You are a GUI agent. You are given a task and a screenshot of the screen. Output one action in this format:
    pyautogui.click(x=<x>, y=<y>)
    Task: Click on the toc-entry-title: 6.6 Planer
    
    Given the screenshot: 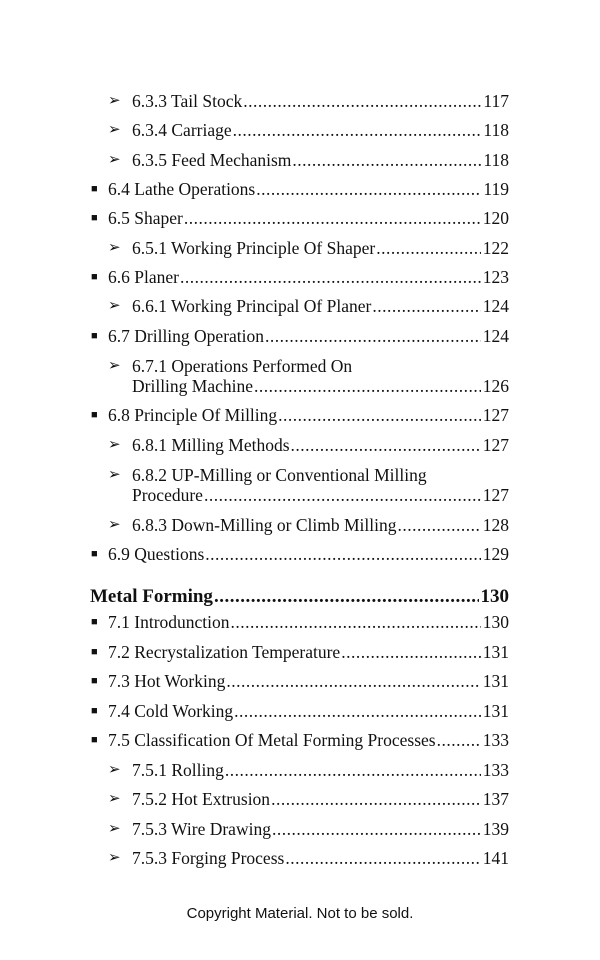 What is the action you would take?
    pyautogui.click(x=143, y=277)
    